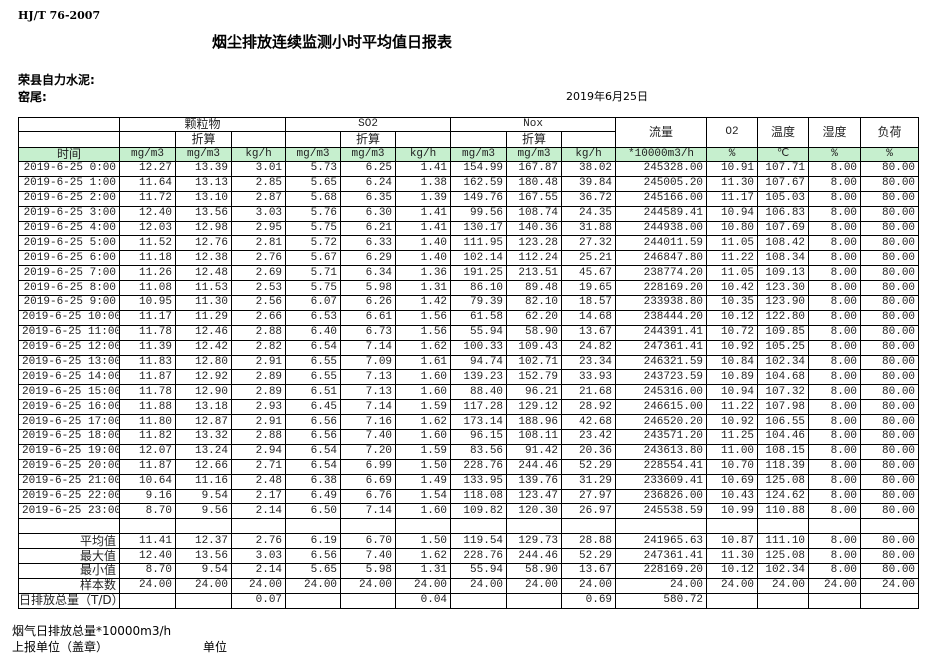 This screenshot has width=936, height=658. I want to click on value-cell: 12.87, so click(203, 422).